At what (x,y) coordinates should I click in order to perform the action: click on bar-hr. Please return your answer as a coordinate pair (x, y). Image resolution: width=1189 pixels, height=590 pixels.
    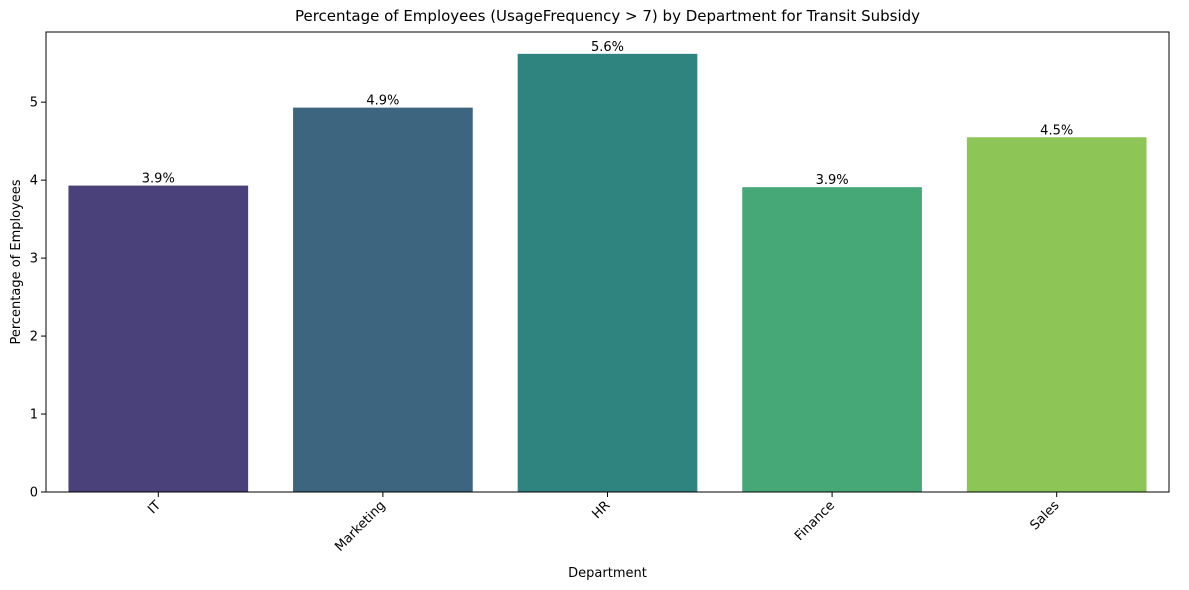
    Looking at the image, I should click on (607, 273).